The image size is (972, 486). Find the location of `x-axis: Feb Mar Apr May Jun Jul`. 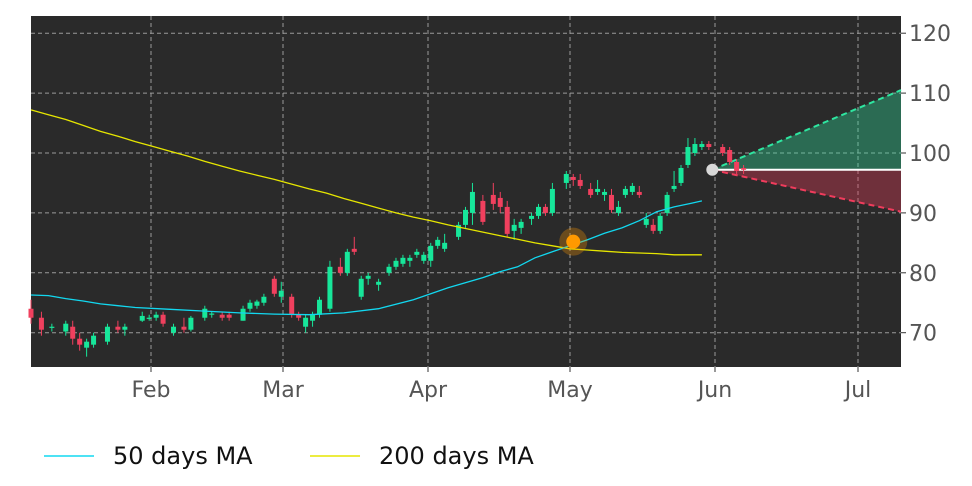

x-axis: Feb Mar Apr May Jun Jul is located at coordinates (501, 385).